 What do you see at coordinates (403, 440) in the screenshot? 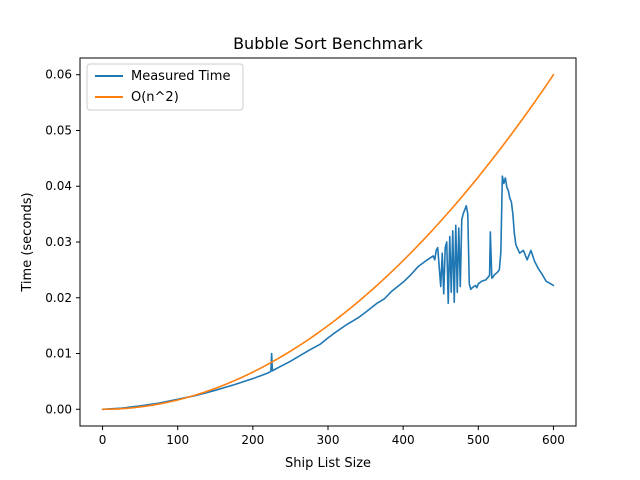
I see `x-tick-label: 400` at bounding box center [403, 440].